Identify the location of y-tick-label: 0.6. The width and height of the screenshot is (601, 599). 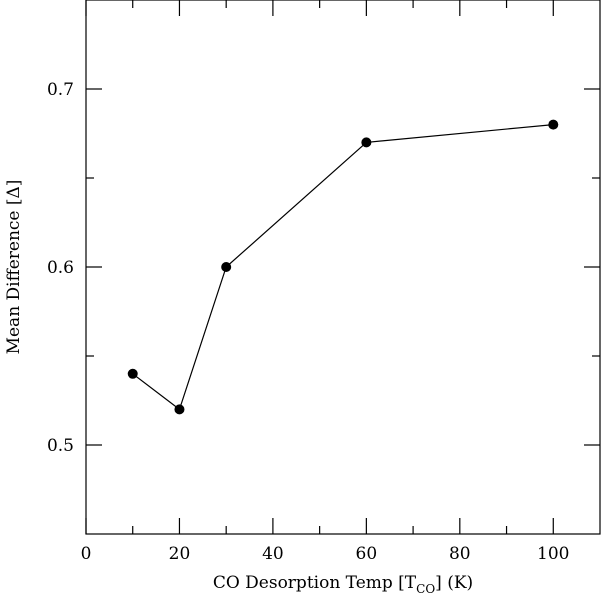
(60, 268).